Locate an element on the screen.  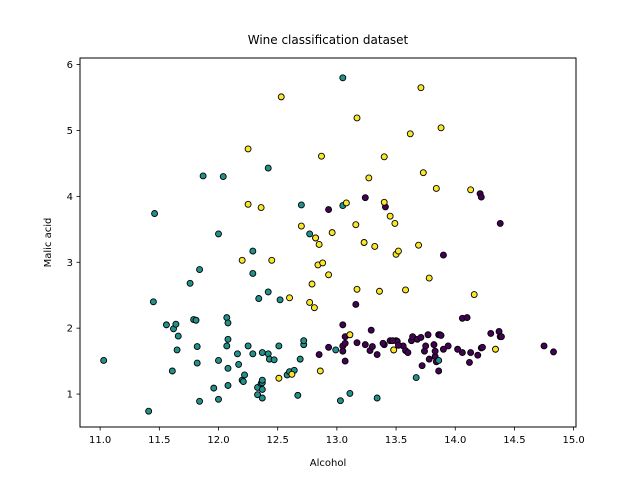
x-tick-label: 12.0 is located at coordinates (218, 440).